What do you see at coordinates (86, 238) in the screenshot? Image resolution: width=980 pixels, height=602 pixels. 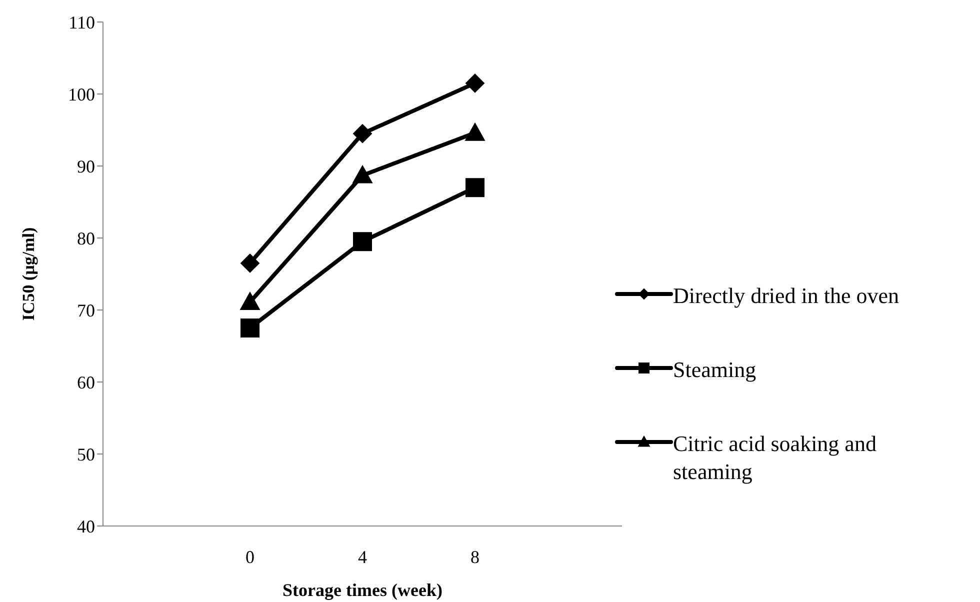 I see `y-tick-label: 80` at bounding box center [86, 238].